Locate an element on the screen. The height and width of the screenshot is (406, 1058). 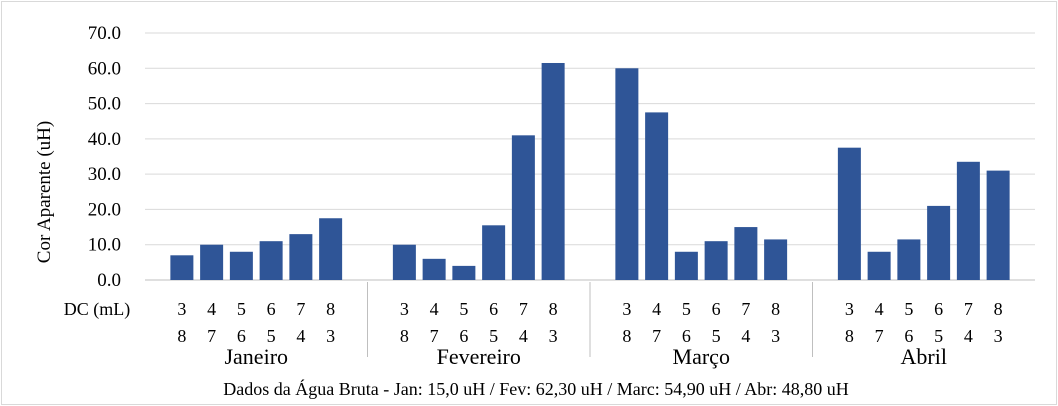
y-tick-label: 20.0 is located at coordinates (104, 209).